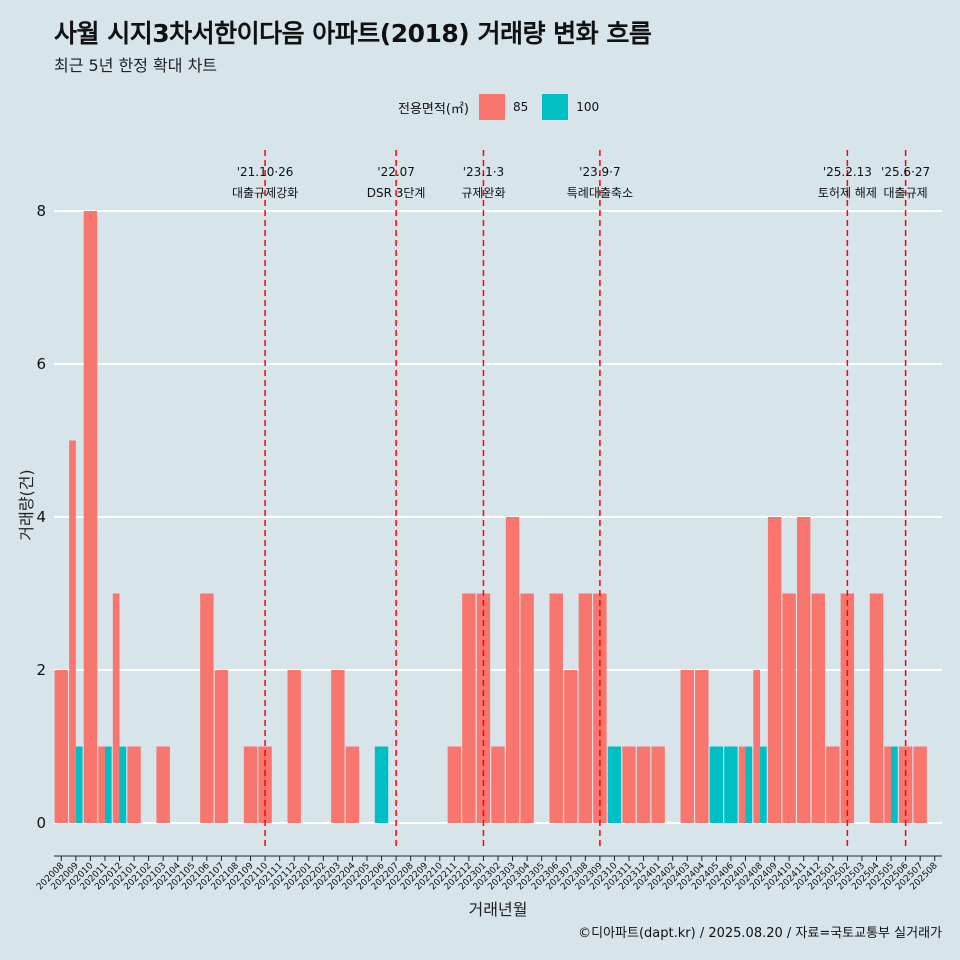 This screenshot has width=960, height=960. What do you see at coordinates (498, 909) in the screenshot?
I see `x-axis-title: 거래년월` at bounding box center [498, 909].